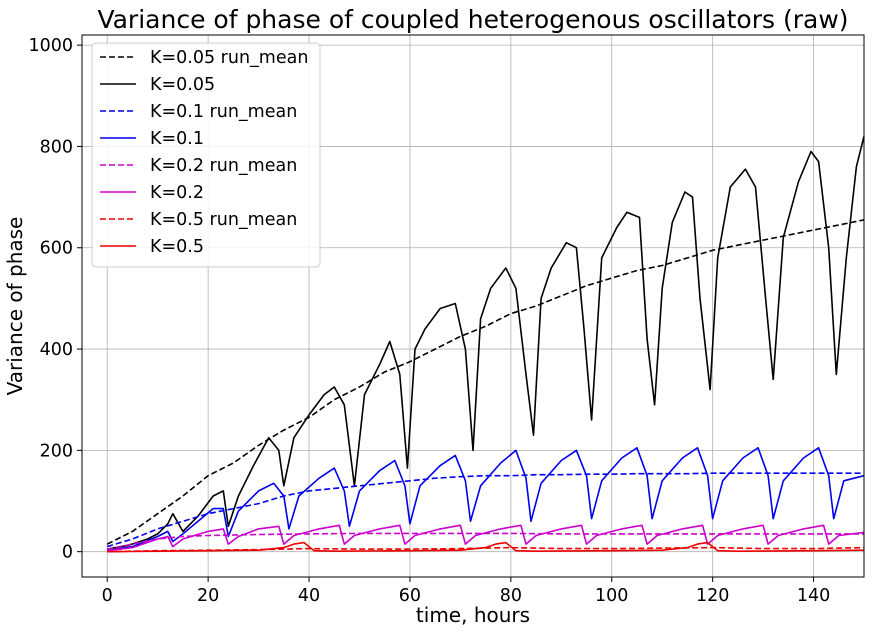 The image size is (874, 632). Describe the element at coordinates (56, 350) in the screenshot. I see `y-tick-label: 400` at that location.